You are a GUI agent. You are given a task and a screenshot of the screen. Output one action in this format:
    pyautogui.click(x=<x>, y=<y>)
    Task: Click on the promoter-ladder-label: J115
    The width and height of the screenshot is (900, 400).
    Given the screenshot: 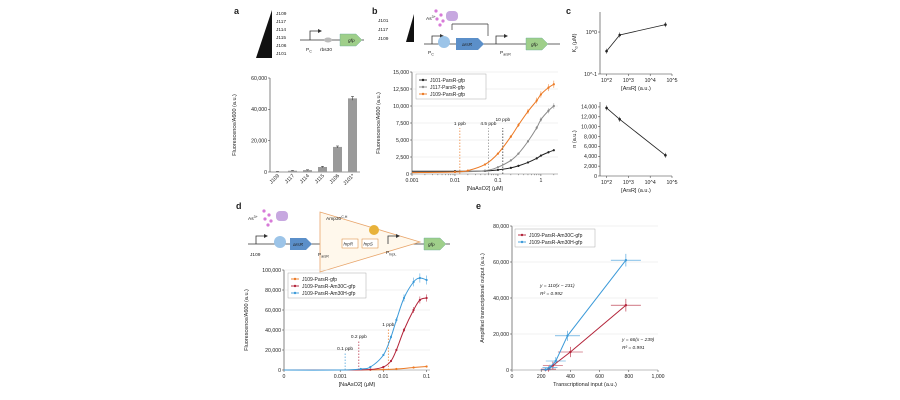 What is the action you would take?
    pyautogui.click(x=281, y=38)
    